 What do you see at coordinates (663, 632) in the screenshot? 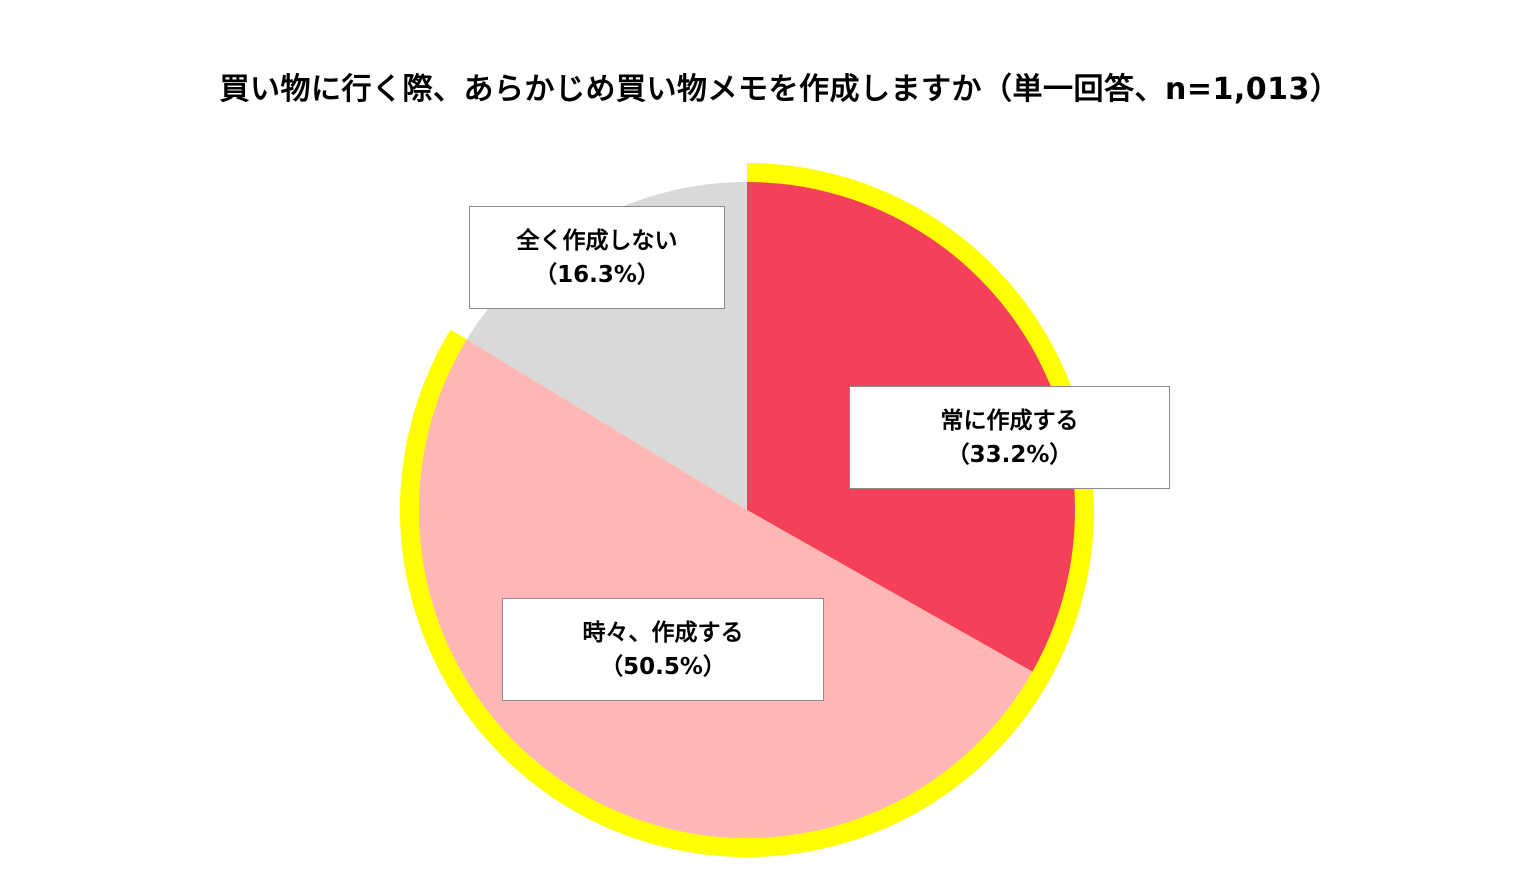
I see `data-label-sometimes-name: 時々、作成する` at bounding box center [663, 632].